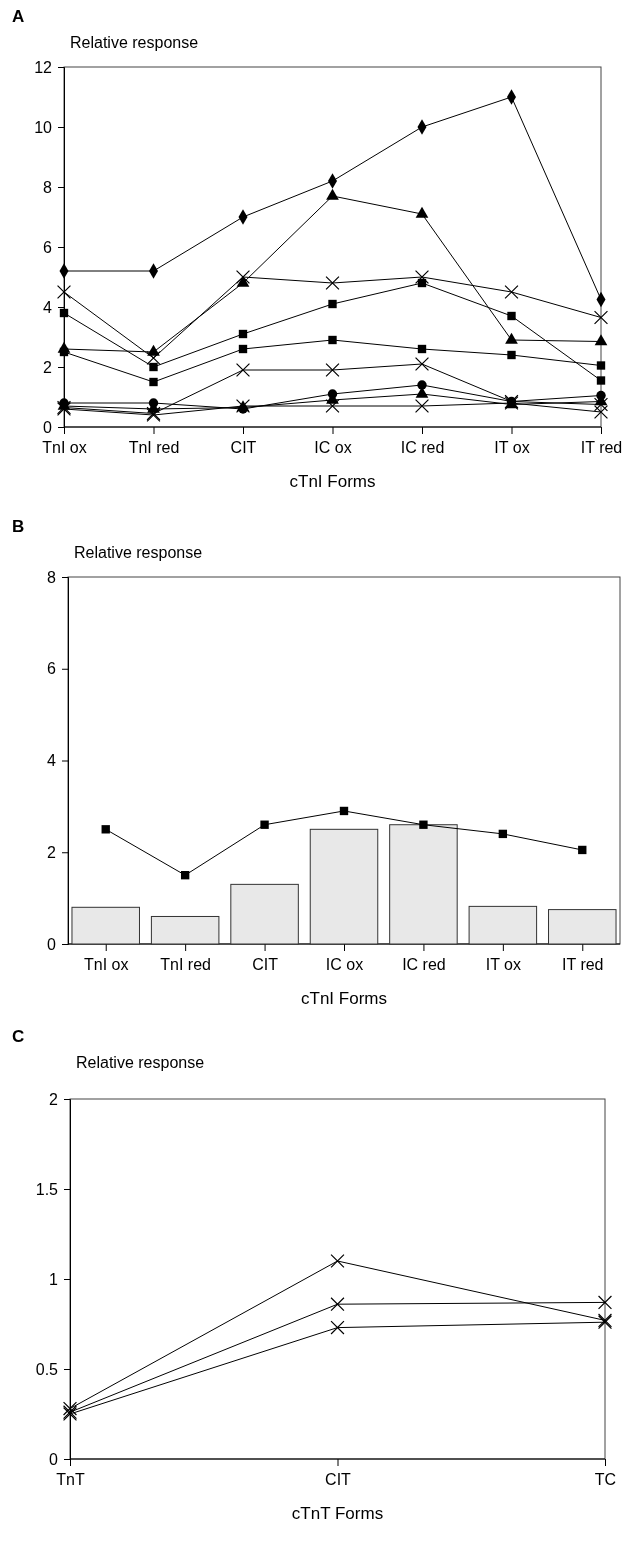 This screenshot has width=638, height=1547. I want to click on chart-title: A, so click(18, 16).